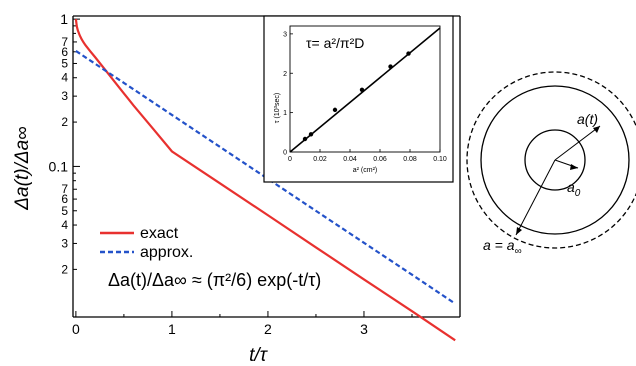 The image size is (636, 366). I want to click on inset-layer: 0 0.02 0.04 0.06 0.08 0.10 0 1 2 3, so click(365, 94).